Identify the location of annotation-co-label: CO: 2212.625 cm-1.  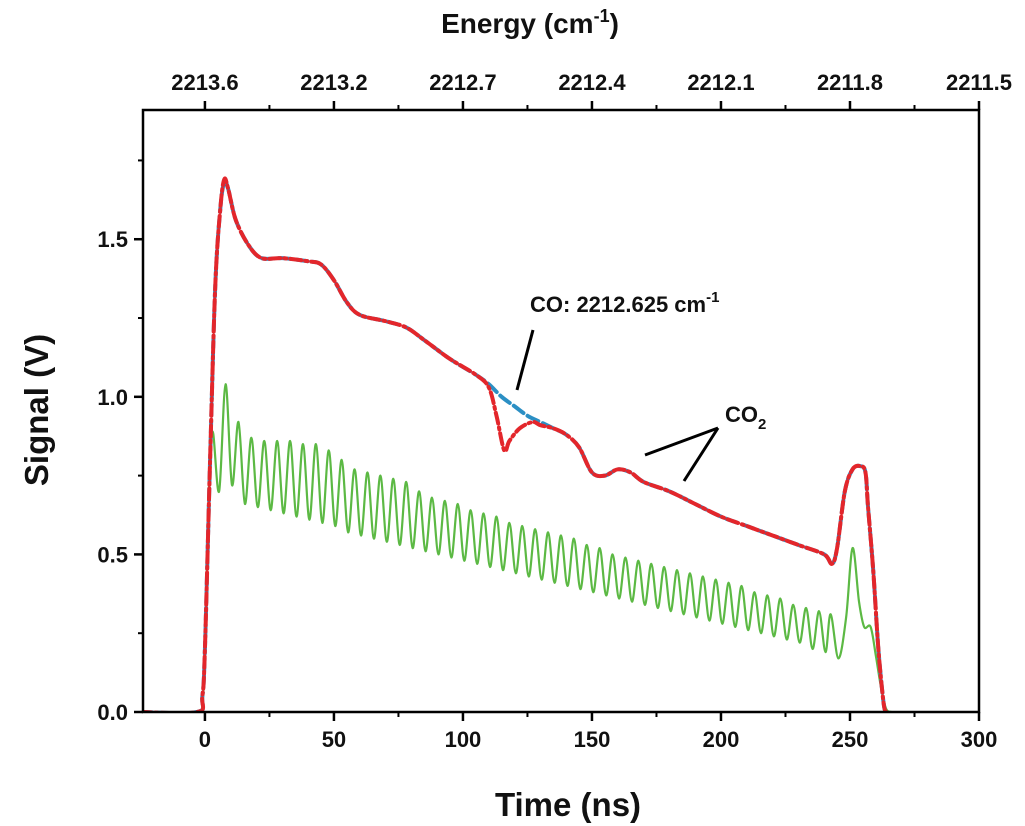
(624, 303).